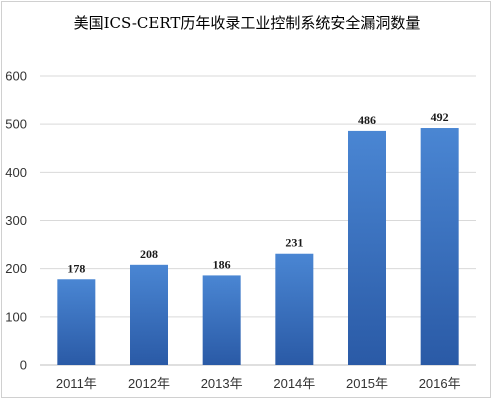 The image size is (494, 401). What do you see at coordinates (76, 322) in the screenshot?
I see `bar-2011年` at bounding box center [76, 322].